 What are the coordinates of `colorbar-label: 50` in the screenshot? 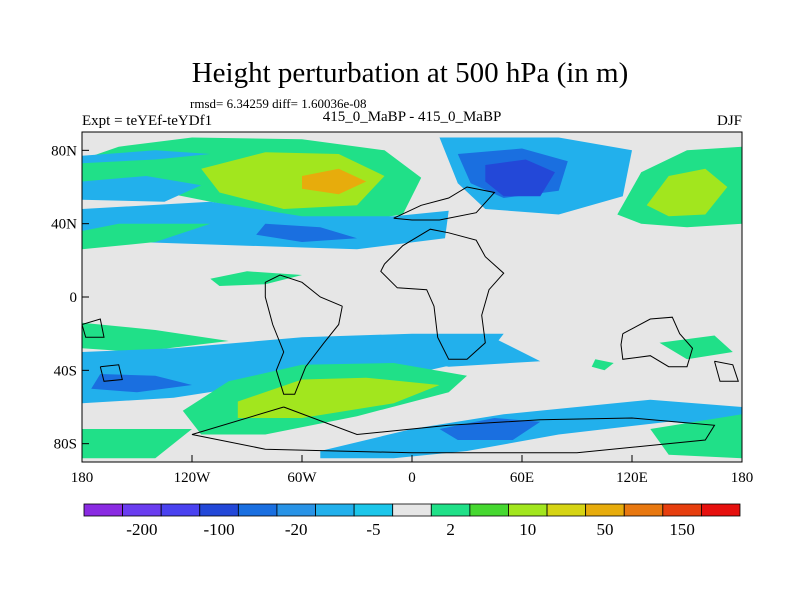 It's located at (604, 529).